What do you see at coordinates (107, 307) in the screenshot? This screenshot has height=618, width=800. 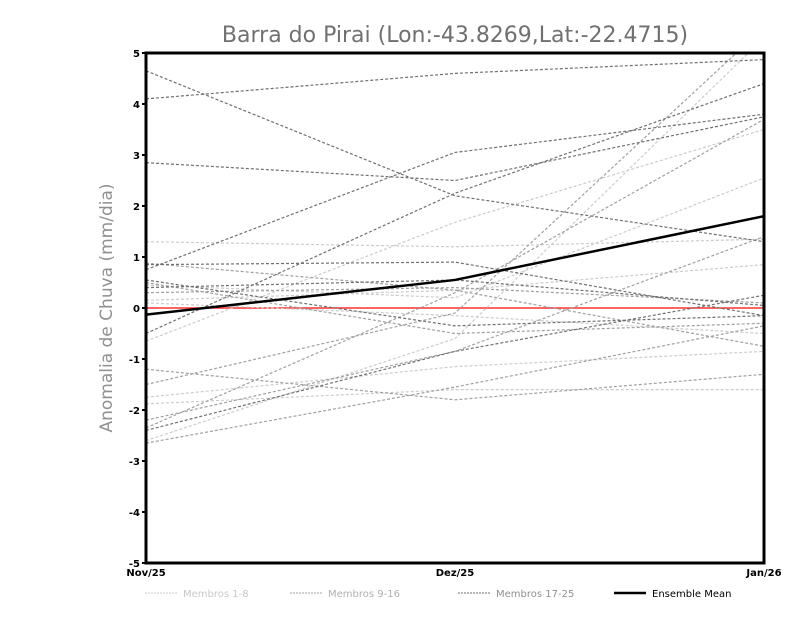 I see `y-axis-label: Anomalia de Chuva (mm/dia)` at bounding box center [107, 307].